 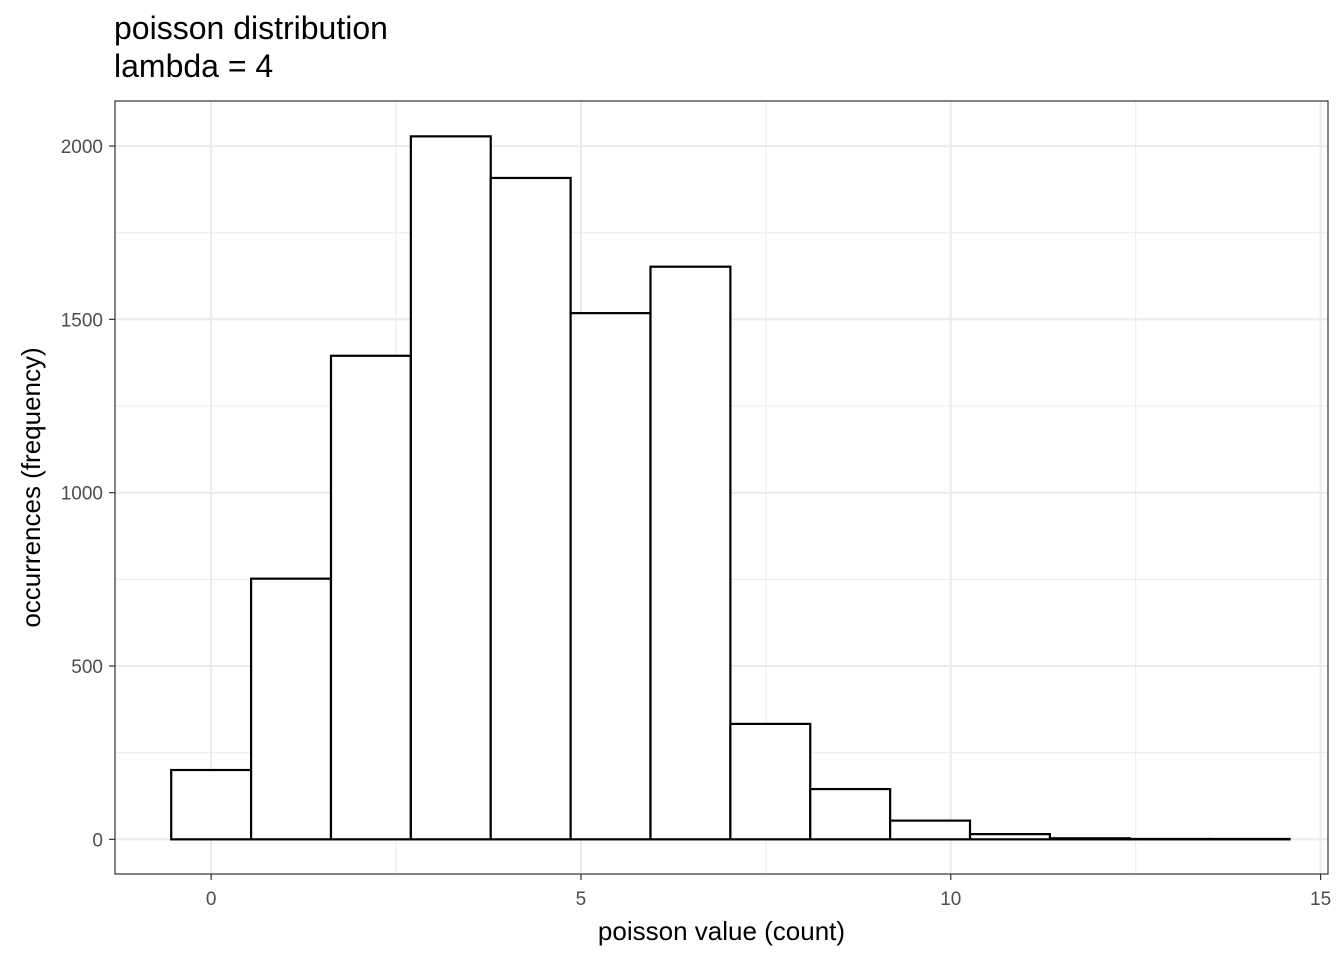 What do you see at coordinates (82, 147) in the screenshot?
I see `y-tick-label: 2000` at bounding box center [82, 147].